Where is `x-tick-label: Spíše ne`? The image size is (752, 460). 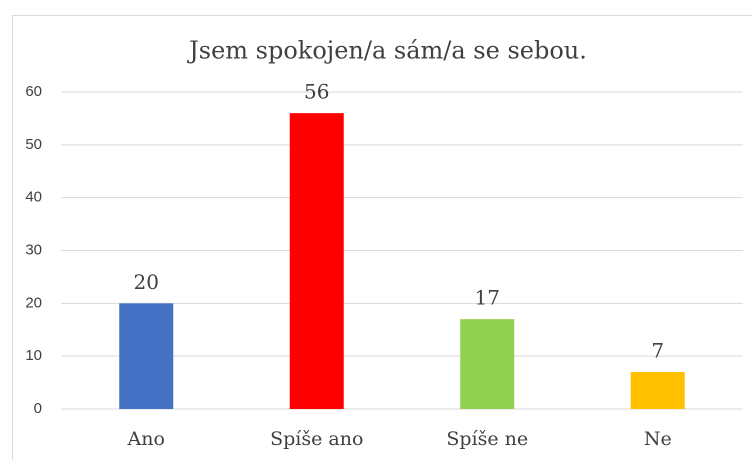 x-tick-label: Spíše ne is located at coordinates (487, 439).